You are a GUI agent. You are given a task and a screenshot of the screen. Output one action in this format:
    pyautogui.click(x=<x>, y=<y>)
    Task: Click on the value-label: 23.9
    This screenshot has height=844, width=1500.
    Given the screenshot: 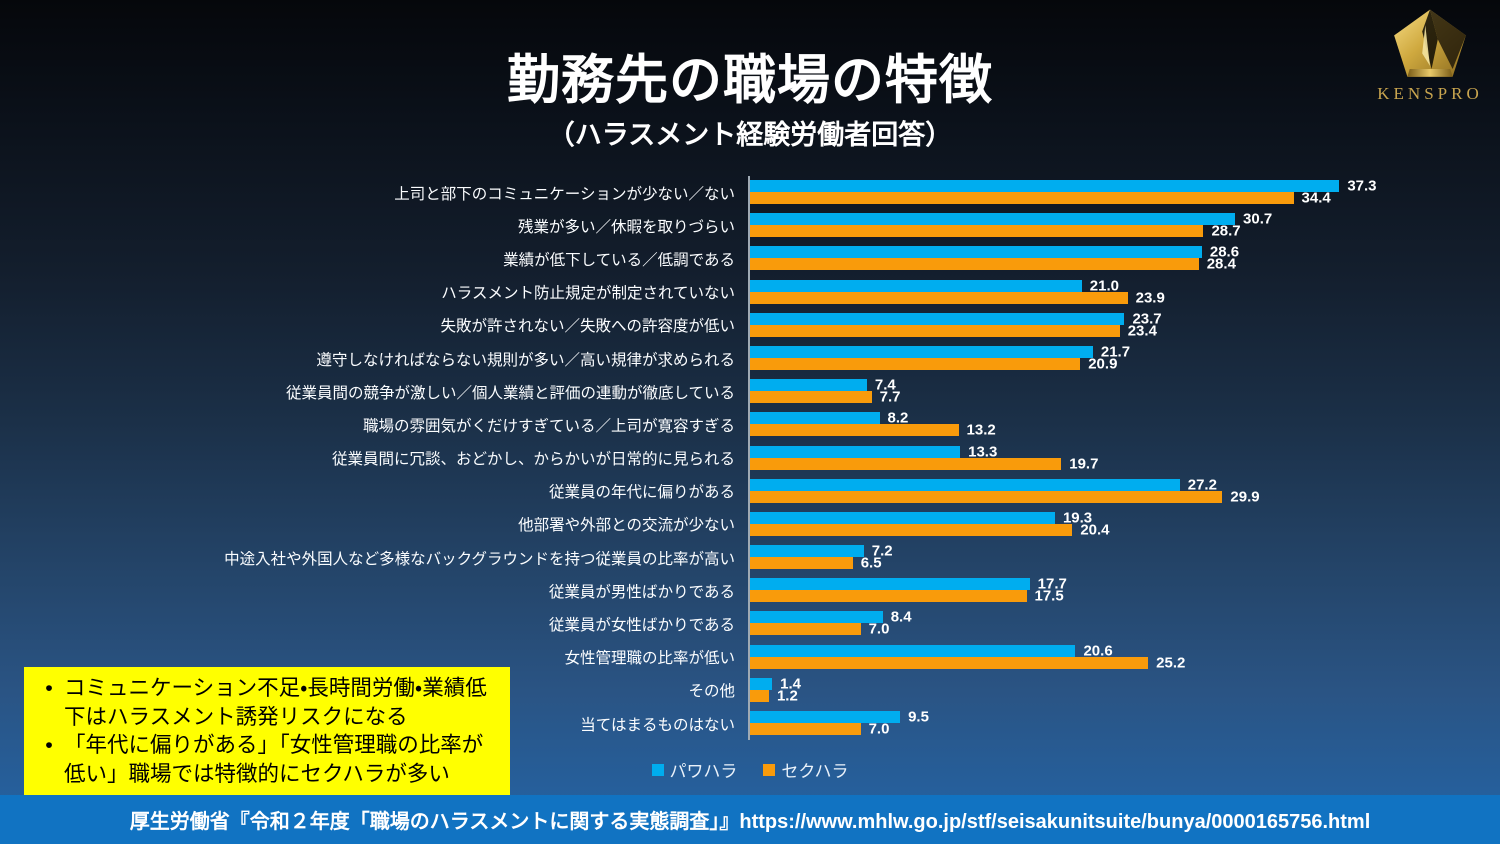 What is the action you would take?
    pyautogui.click(x=1150, y=298)
    